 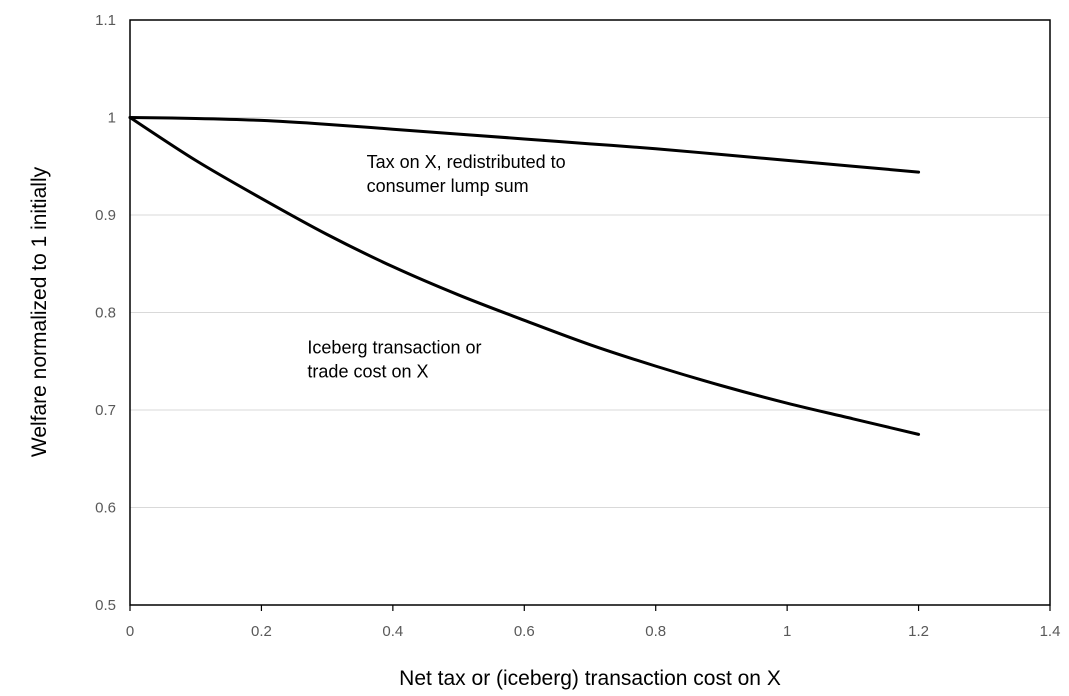 What do you see at coordinates (261, 631) in the screenshot?
I see `x-tick-label: 0.2` at bounding box center [261, 631].